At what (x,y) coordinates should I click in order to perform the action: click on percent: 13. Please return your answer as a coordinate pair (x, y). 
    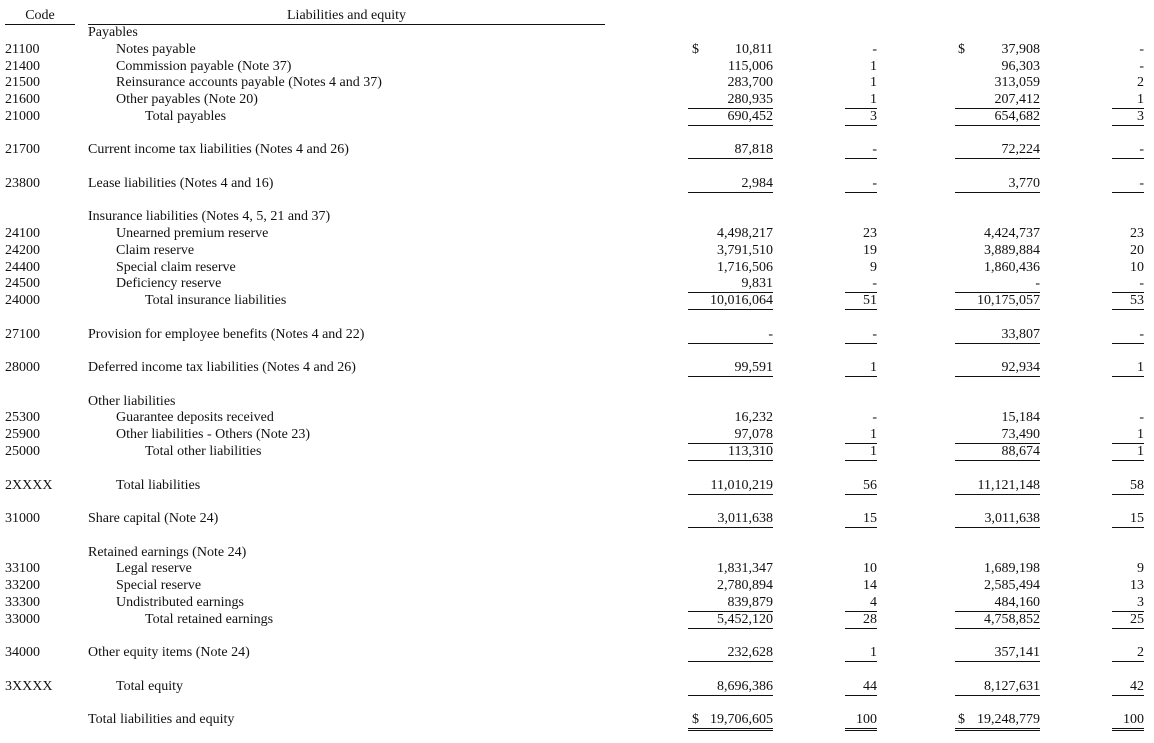
    Looking at the image, I should click on (1137, 586).